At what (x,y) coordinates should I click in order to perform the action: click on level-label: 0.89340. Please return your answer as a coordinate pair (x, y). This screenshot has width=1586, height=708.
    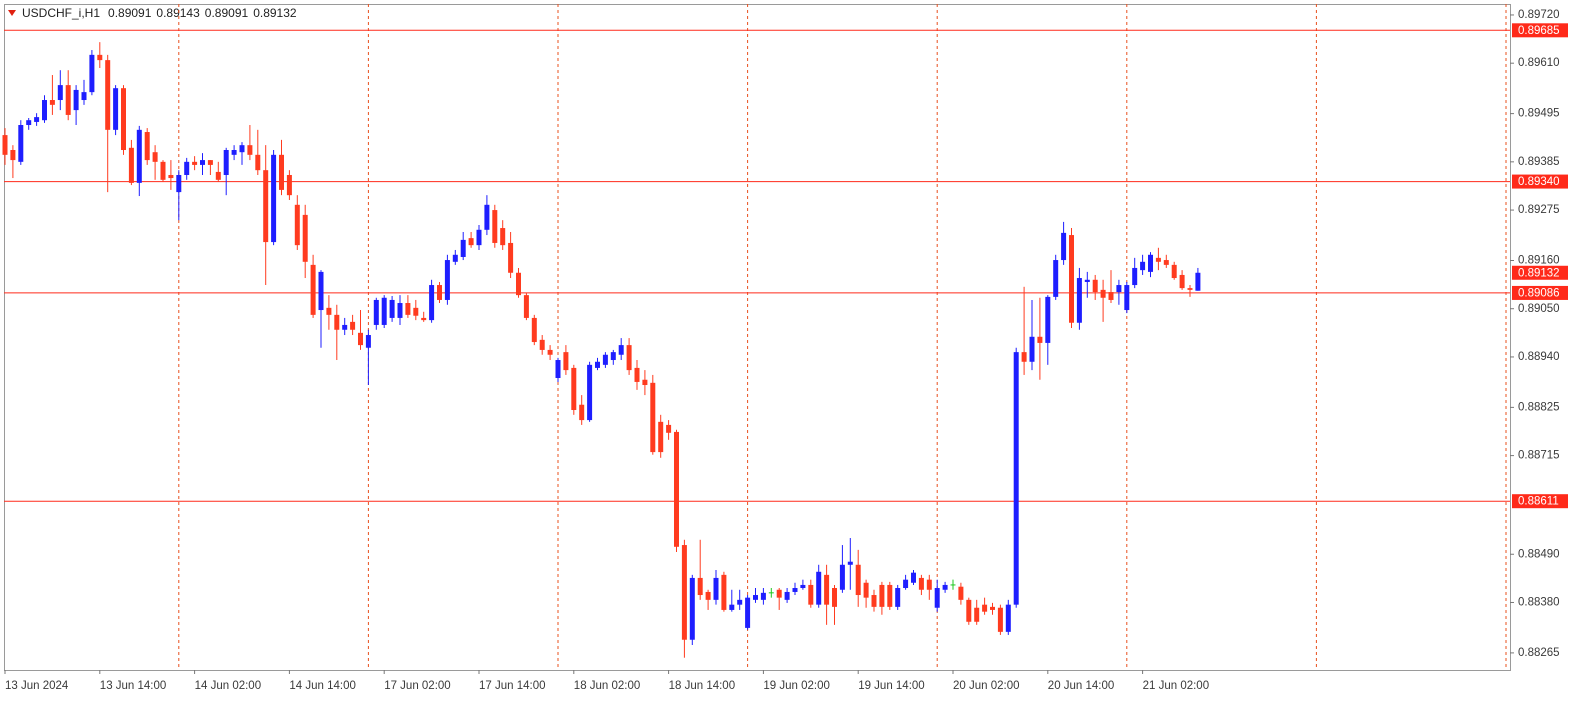
    Looking at the image, I should click on (1539, 182).